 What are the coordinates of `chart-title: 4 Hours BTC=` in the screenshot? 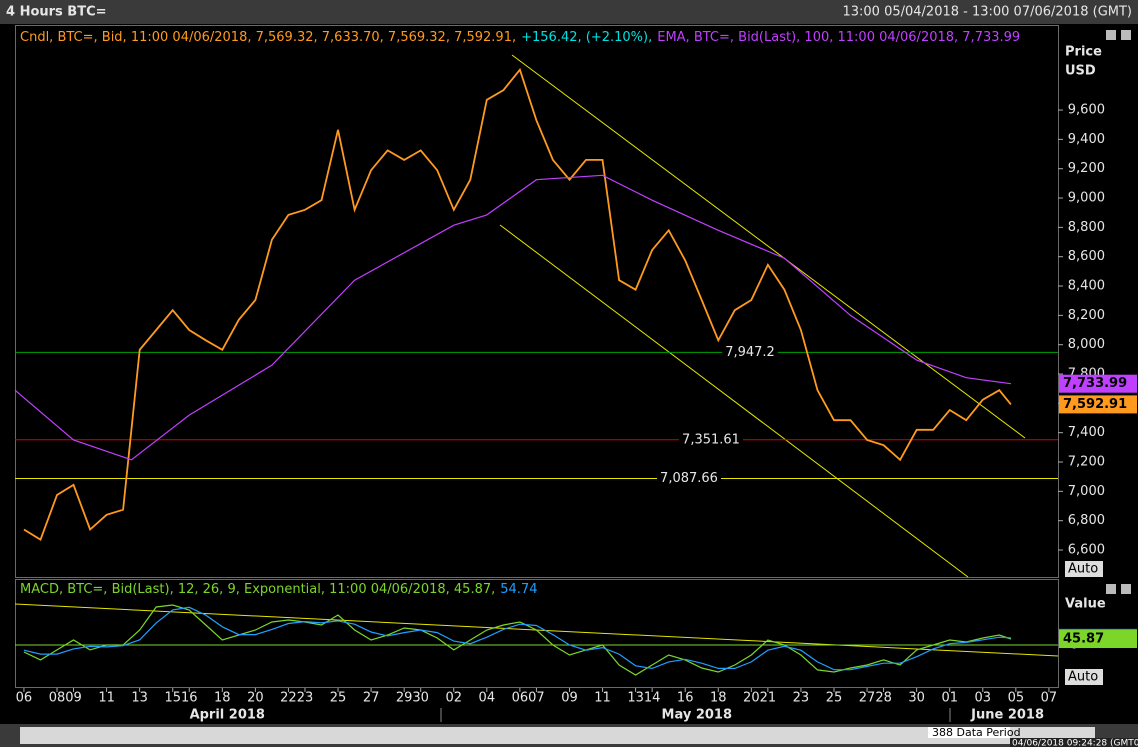 It's located at (56, 12).